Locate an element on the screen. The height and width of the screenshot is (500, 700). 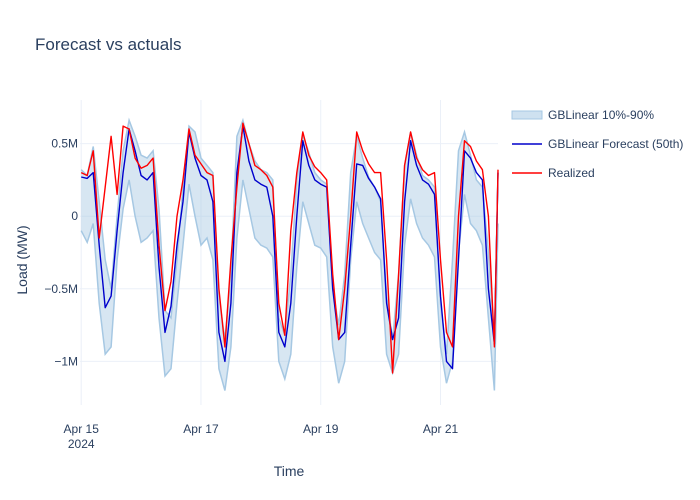
legend-label: Realized is located at coordinates (571, 173).